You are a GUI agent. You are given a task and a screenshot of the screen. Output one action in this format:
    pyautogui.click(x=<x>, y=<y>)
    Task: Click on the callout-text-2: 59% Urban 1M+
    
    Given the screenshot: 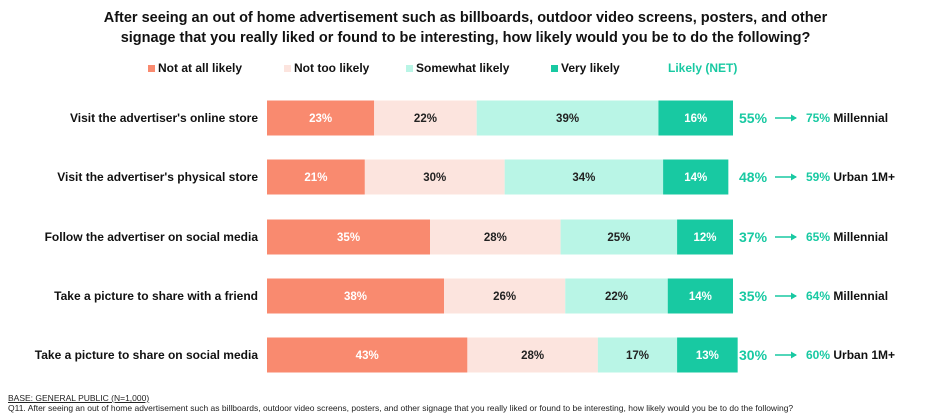 What is the action you would take?
    pyautogui.click(x=850, y=177)
    